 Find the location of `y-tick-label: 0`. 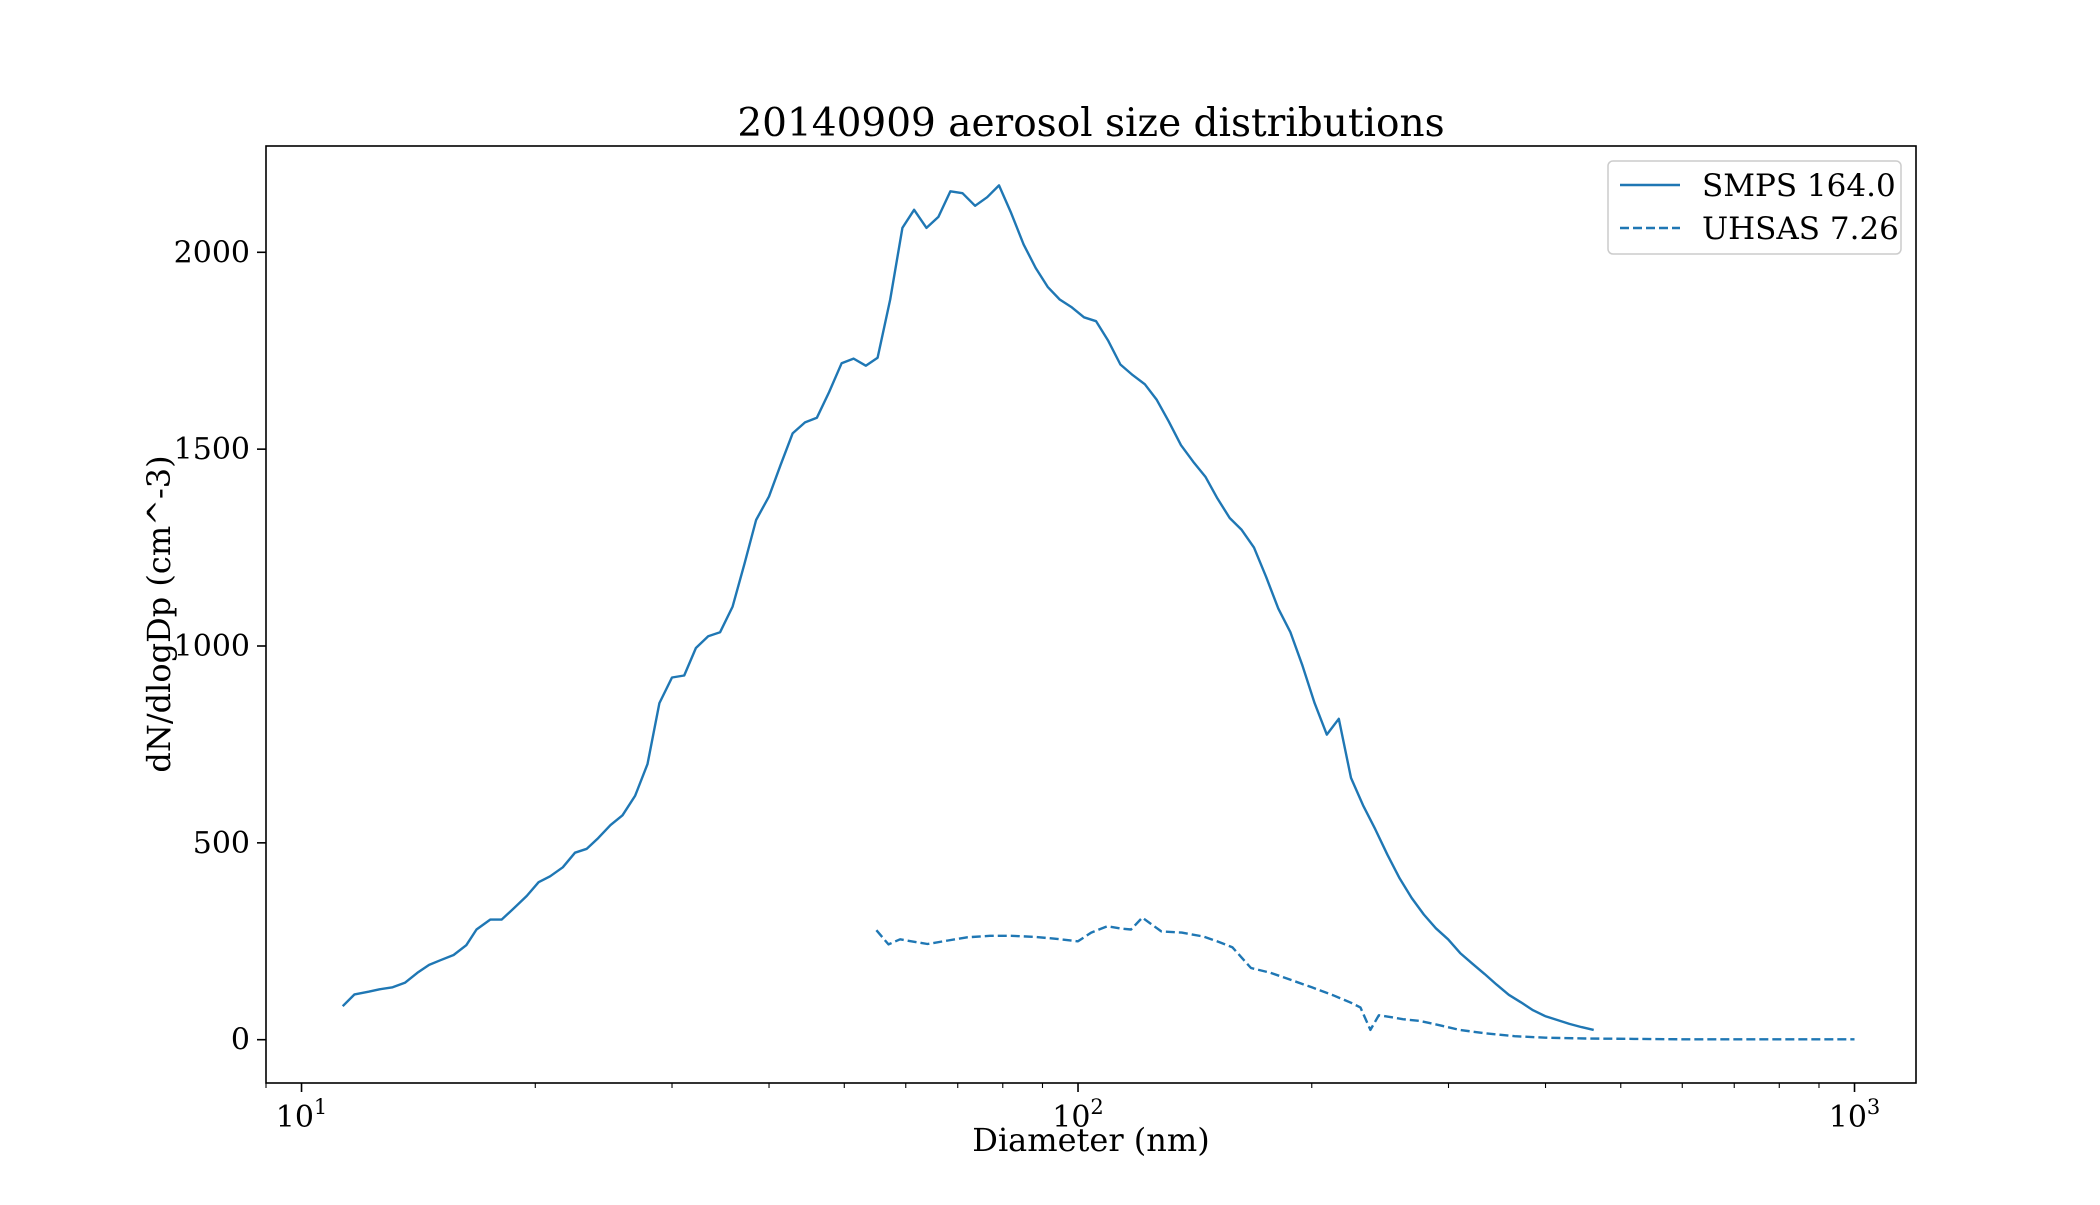

y-tick-label: 0 is located at coordinates (240, 1040).